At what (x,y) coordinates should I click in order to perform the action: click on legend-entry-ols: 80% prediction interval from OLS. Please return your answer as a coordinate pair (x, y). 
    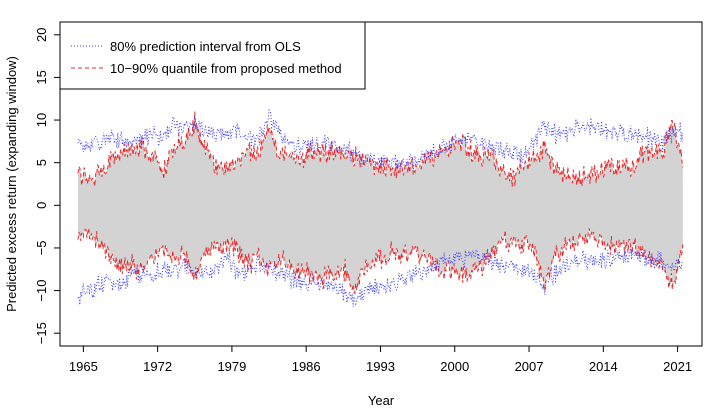
    Looking at the image, I should click on (205, 46).